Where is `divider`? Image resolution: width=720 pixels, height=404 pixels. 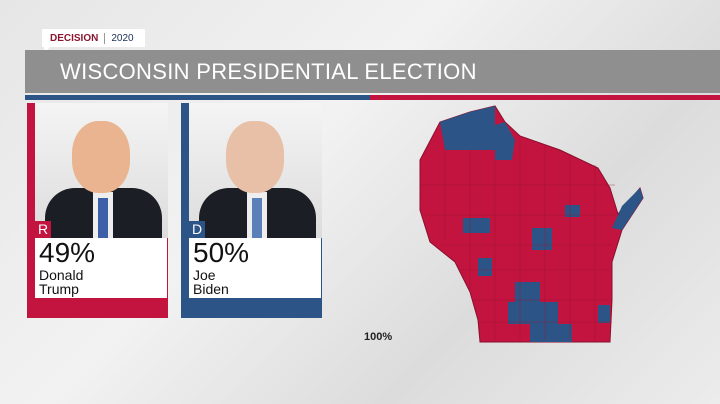 divider is located at coordinates (105, 38).